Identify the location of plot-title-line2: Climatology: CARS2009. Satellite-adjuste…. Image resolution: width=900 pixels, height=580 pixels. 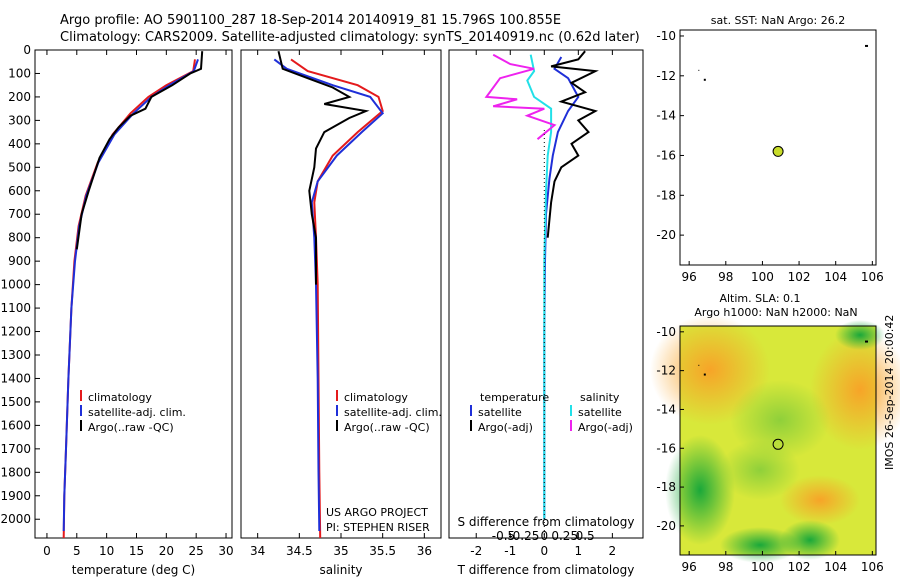
(350, 37).